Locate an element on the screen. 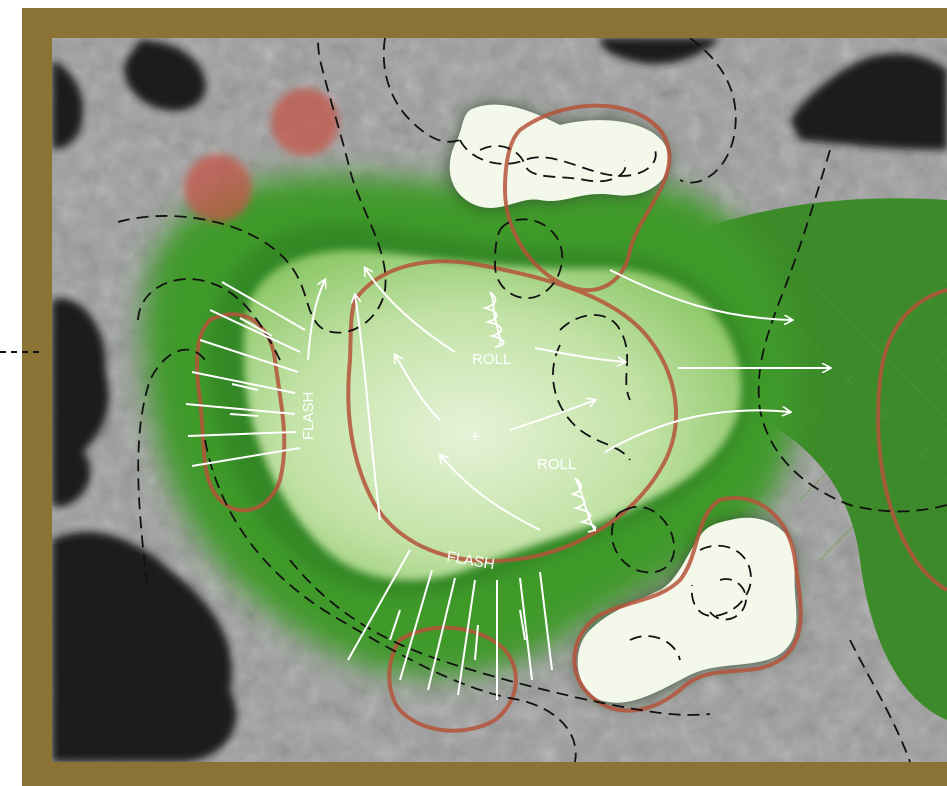 The height and width of the screenshot is (786, 947). arrow-n is located at coordinates (410, 310).